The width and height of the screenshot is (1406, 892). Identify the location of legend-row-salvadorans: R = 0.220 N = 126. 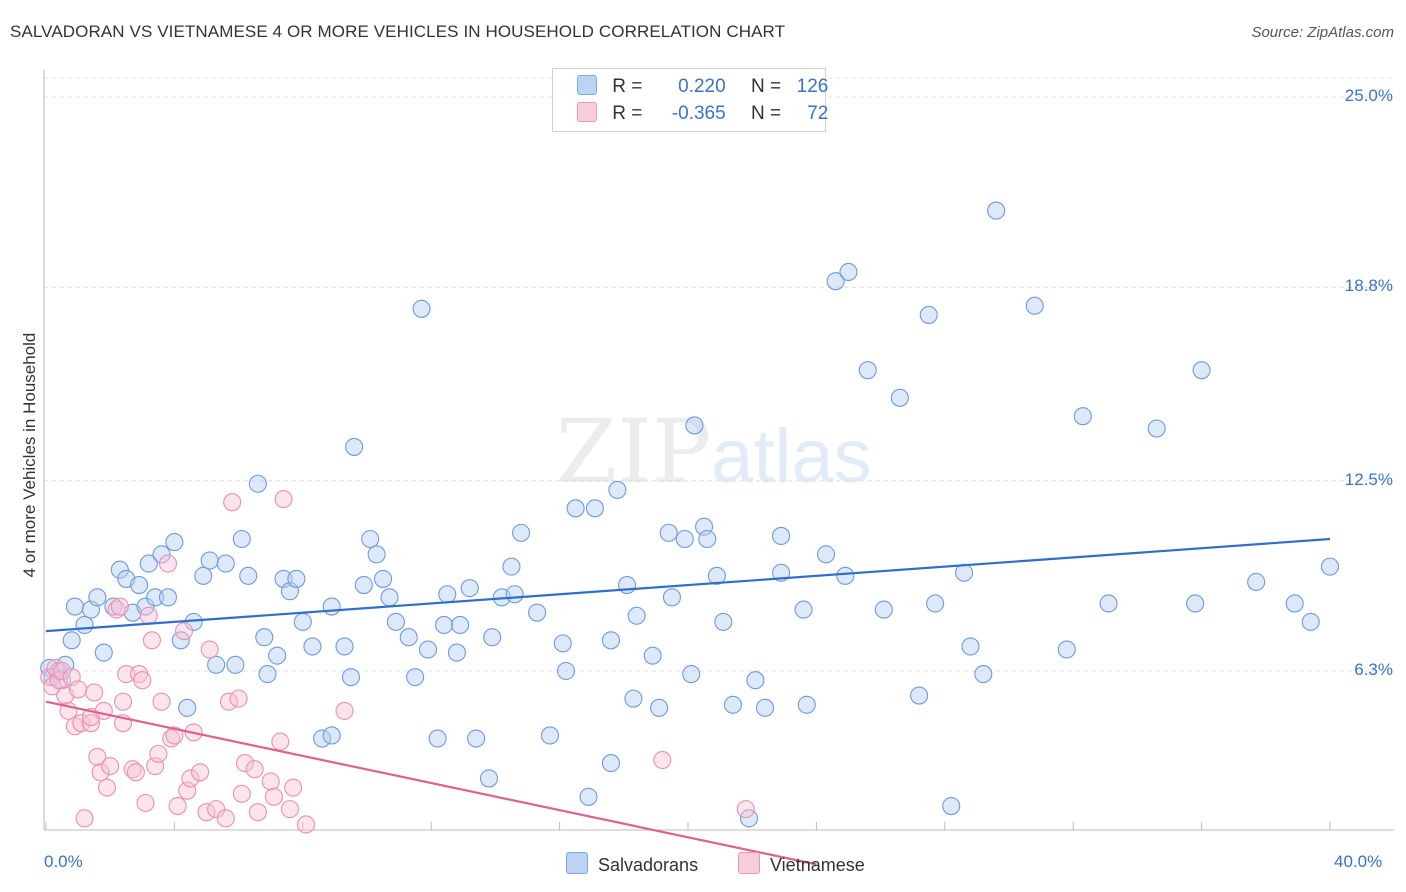
(702, 87).